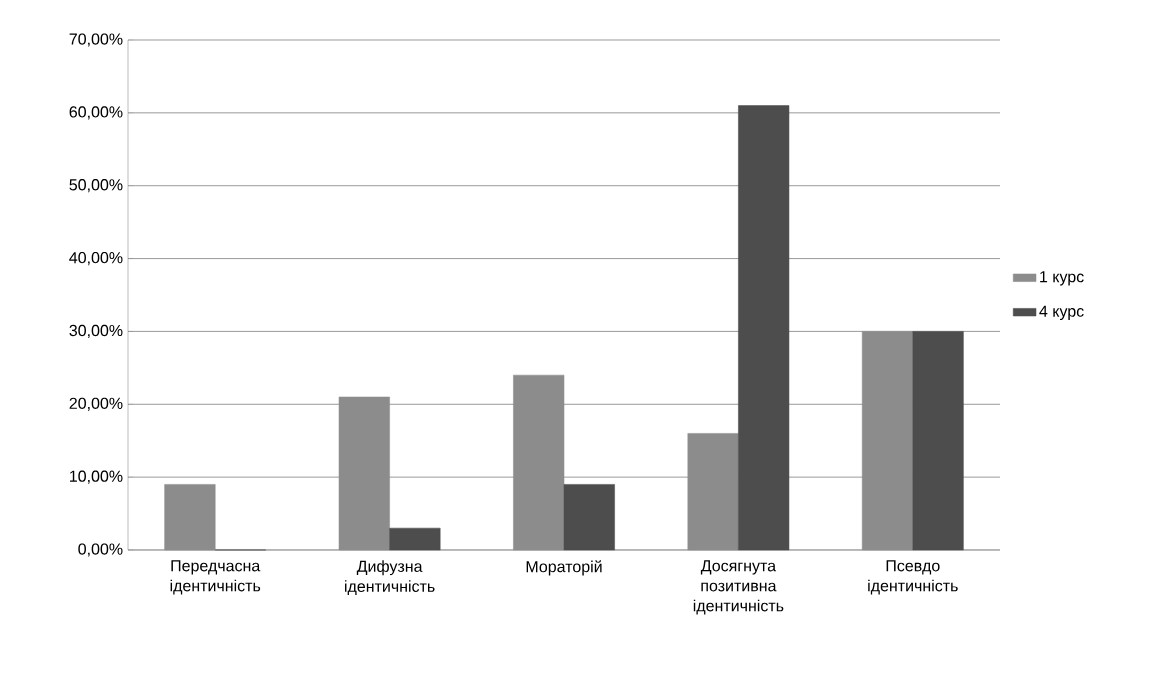 The image size is (1153, 677). What do you see at coordinates (390, 578) in the screenshot?
I see `x-tick-label: Дифузна ідентичність` at bounding box center [390, 578].